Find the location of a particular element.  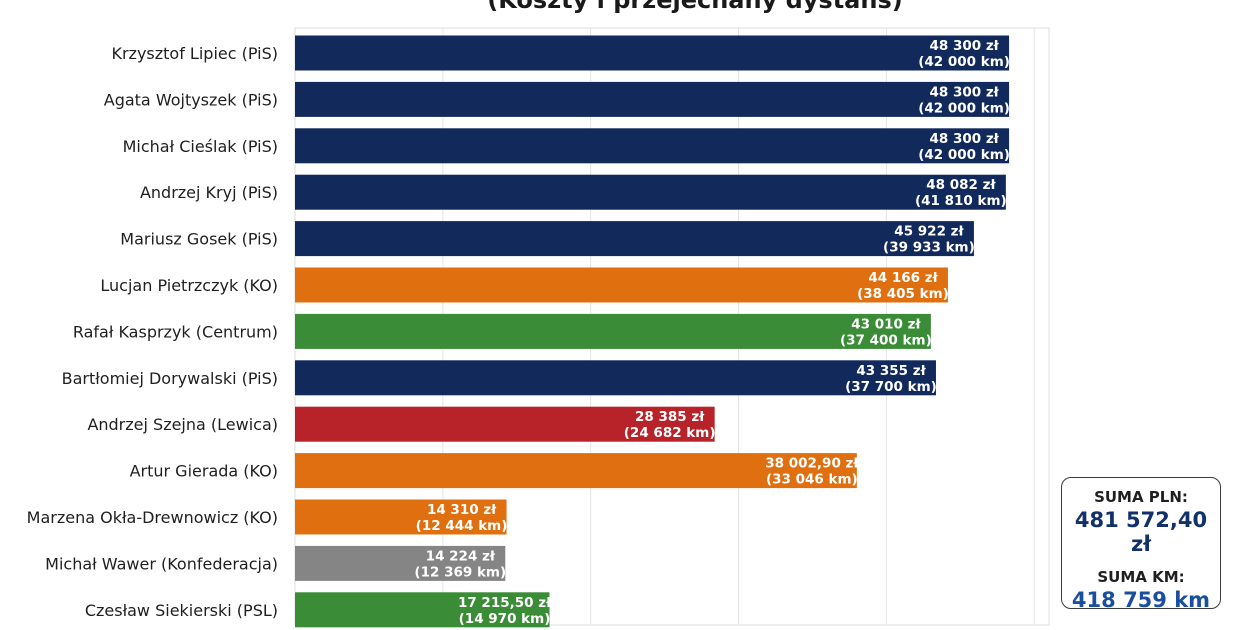

category-label: Krzysztof Lipiec (PiS) is located at coordinates (194, 53).